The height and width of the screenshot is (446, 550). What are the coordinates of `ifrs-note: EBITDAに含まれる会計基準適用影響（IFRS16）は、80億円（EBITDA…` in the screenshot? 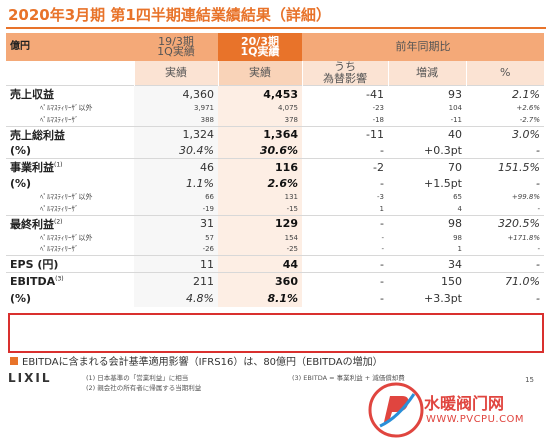 It's located at (196, 360).